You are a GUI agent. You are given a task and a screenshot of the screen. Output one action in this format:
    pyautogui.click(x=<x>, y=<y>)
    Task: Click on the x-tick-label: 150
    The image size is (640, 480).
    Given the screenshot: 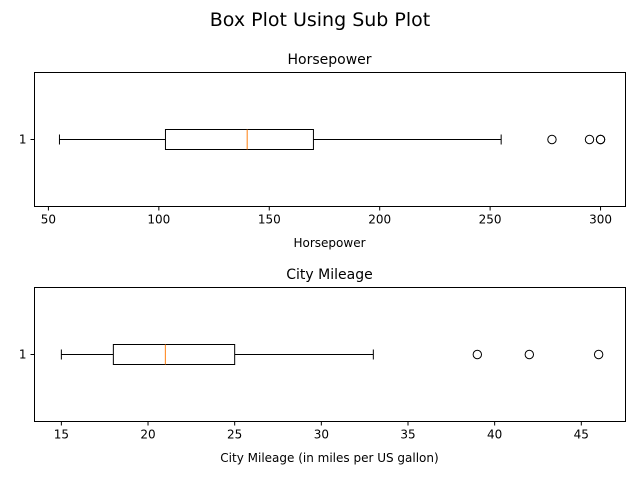 What is the action you would take?
    pyautogui.click(x=269, y=220)
    